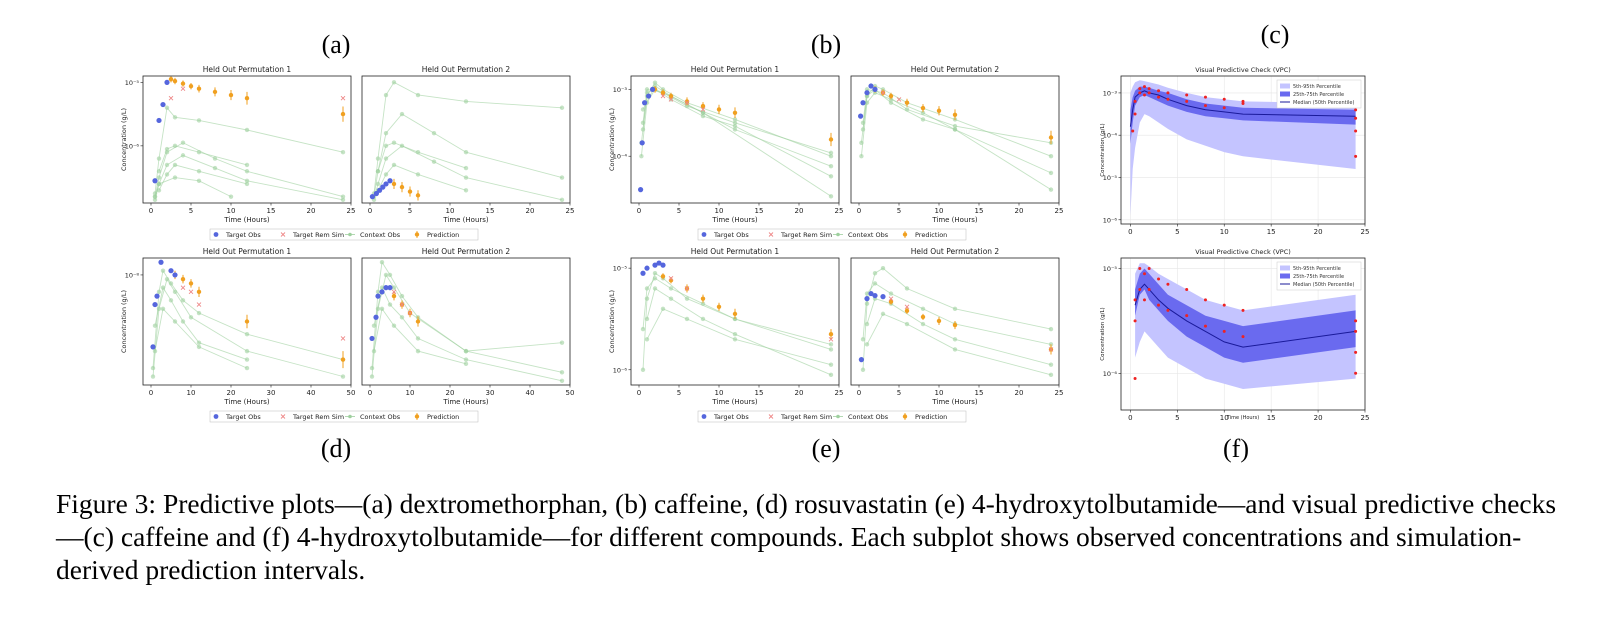 The height and width of the screenshot is (637, 1623). What do you see at coordinates (1245, 315) in the screenshot?
I see `median-line` at bounding box center [1245, 315].